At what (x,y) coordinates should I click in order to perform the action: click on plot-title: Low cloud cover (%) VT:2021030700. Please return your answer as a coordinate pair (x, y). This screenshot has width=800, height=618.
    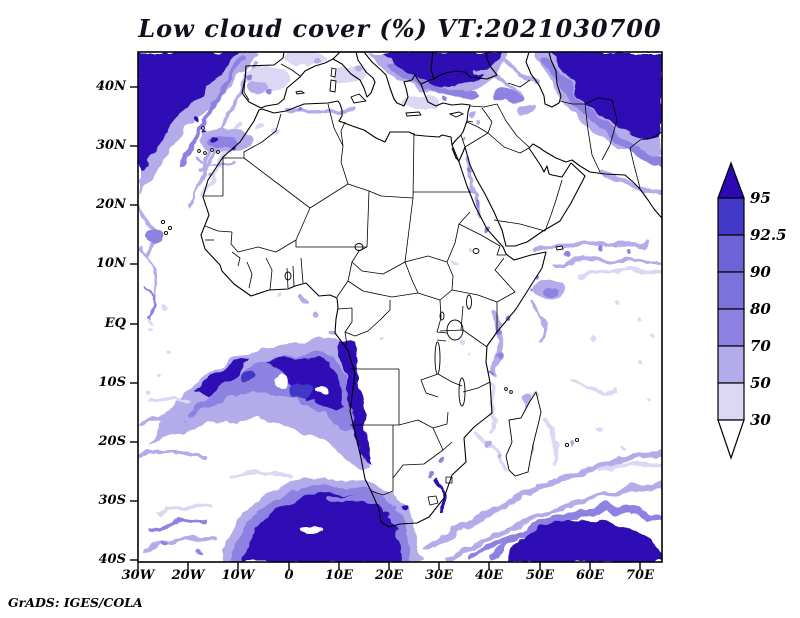
    Looking at the image, I should click on (400, 28).